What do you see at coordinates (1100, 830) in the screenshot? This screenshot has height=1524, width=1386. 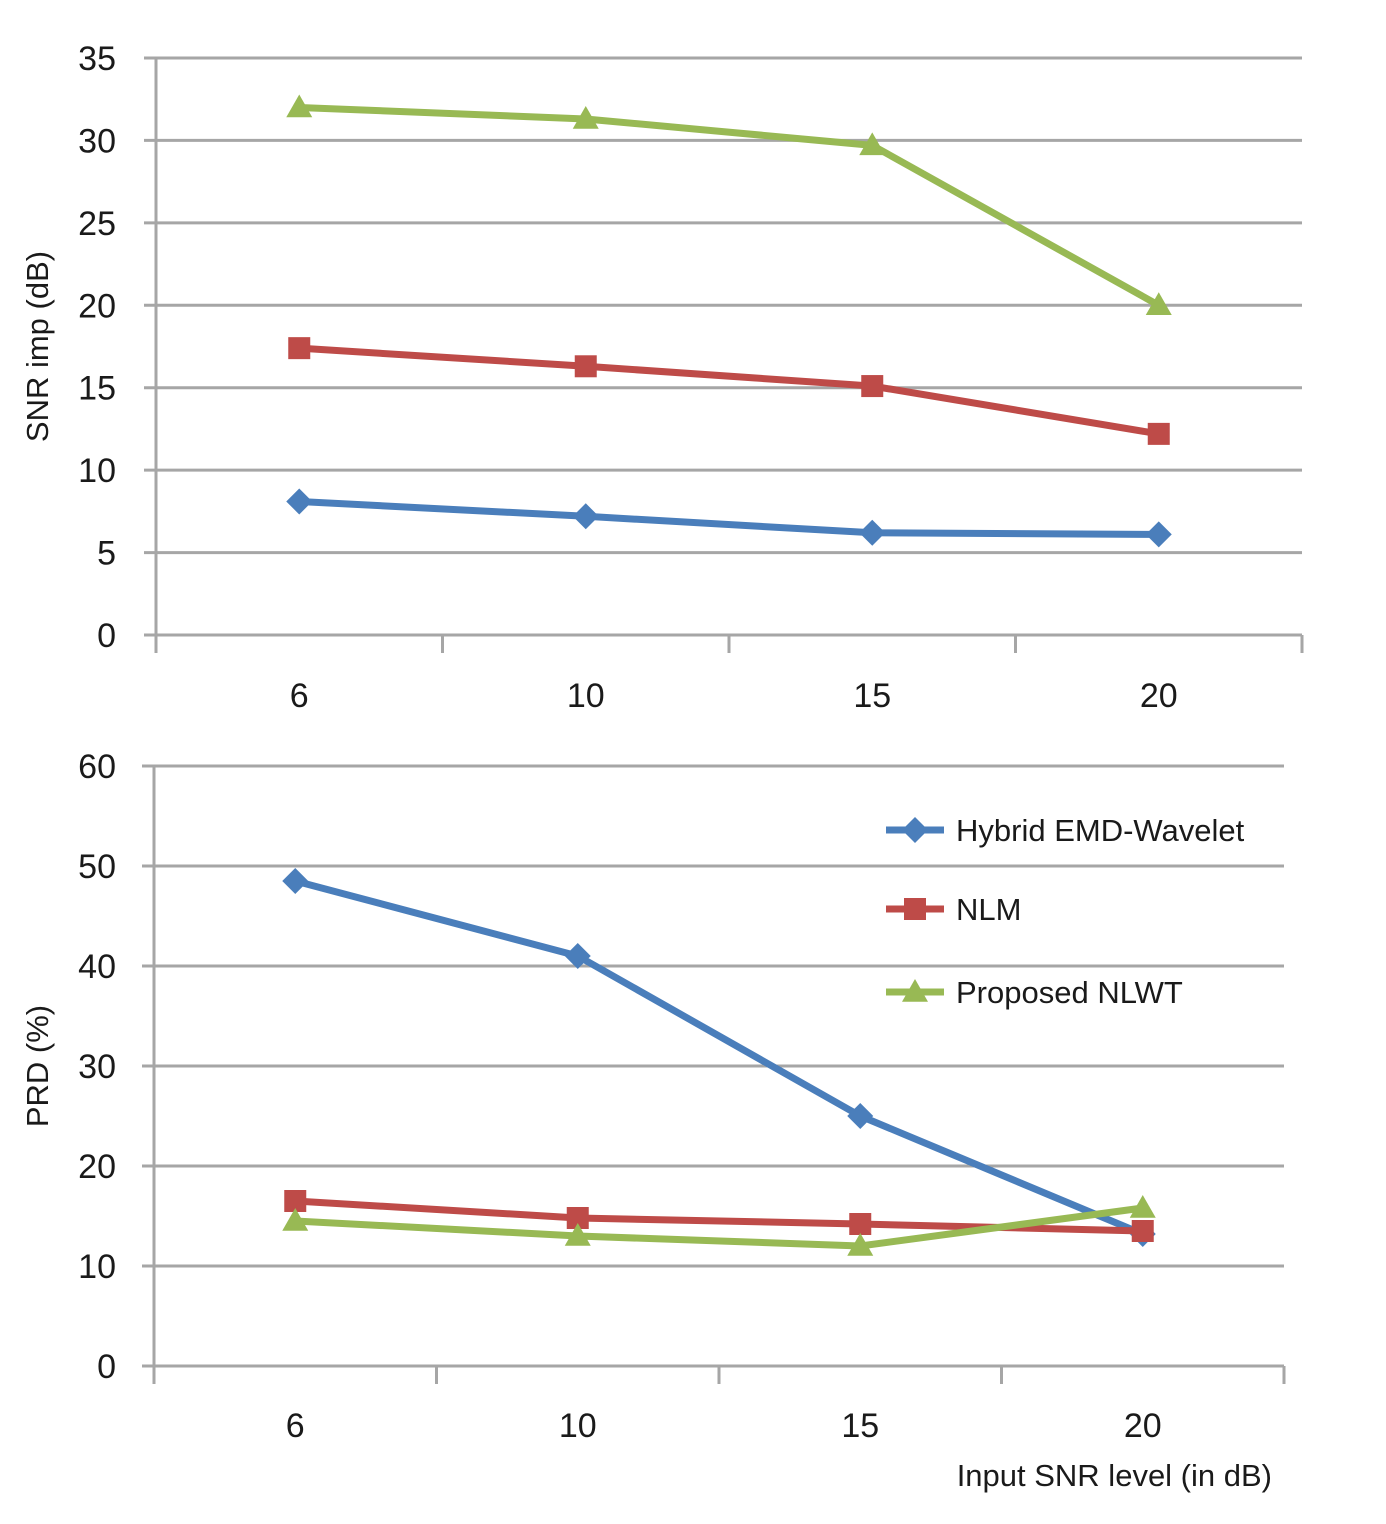 I see `legend-label: Hybrid EMD-Wavelet` at bounding box center [1100, 830].